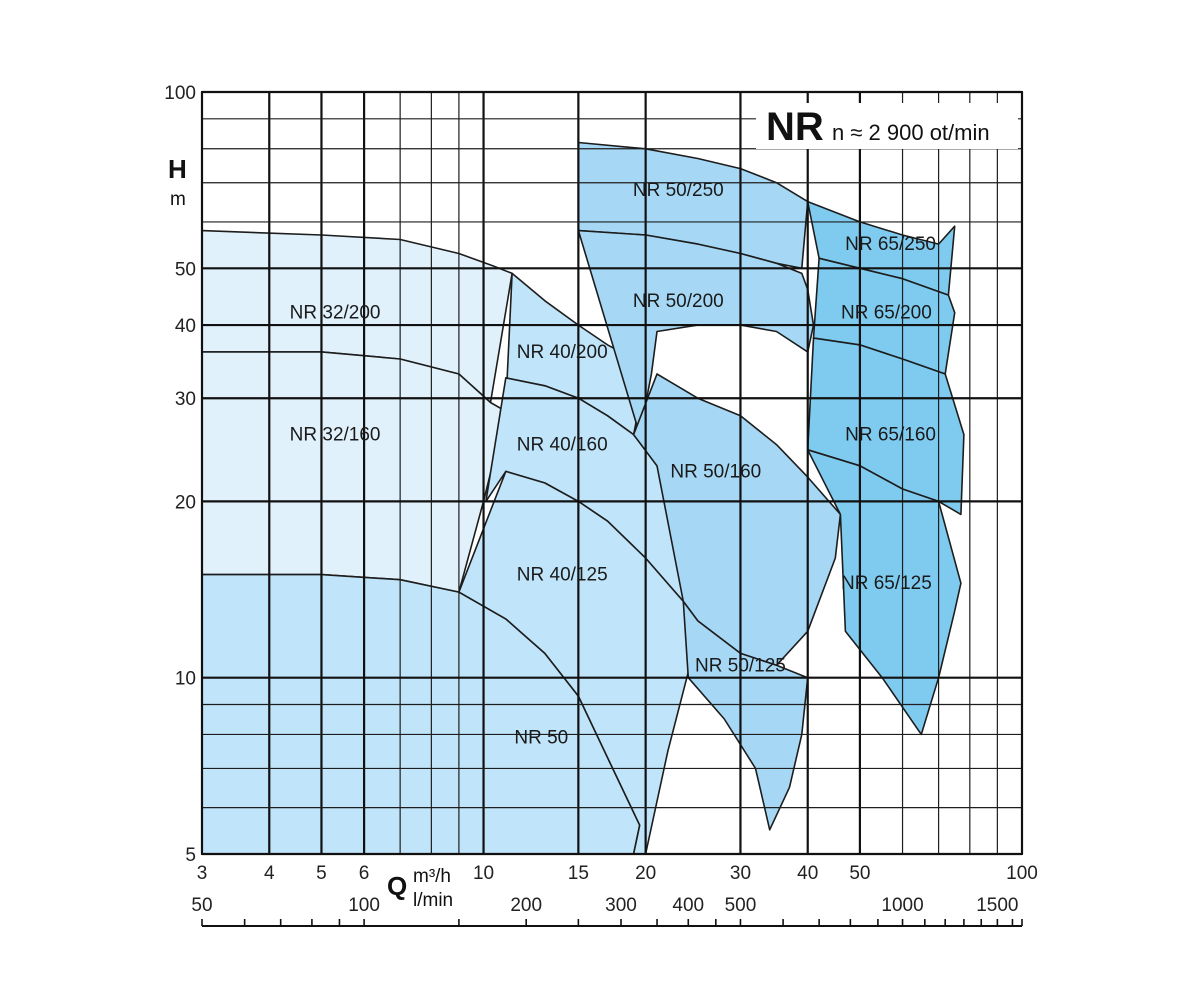 This screenshot has height=1000, width=1200. What do you see at coordinates (185, 679) in the screenshot?
I see `y-tick-label: 10` at bounding box center [185, 679].